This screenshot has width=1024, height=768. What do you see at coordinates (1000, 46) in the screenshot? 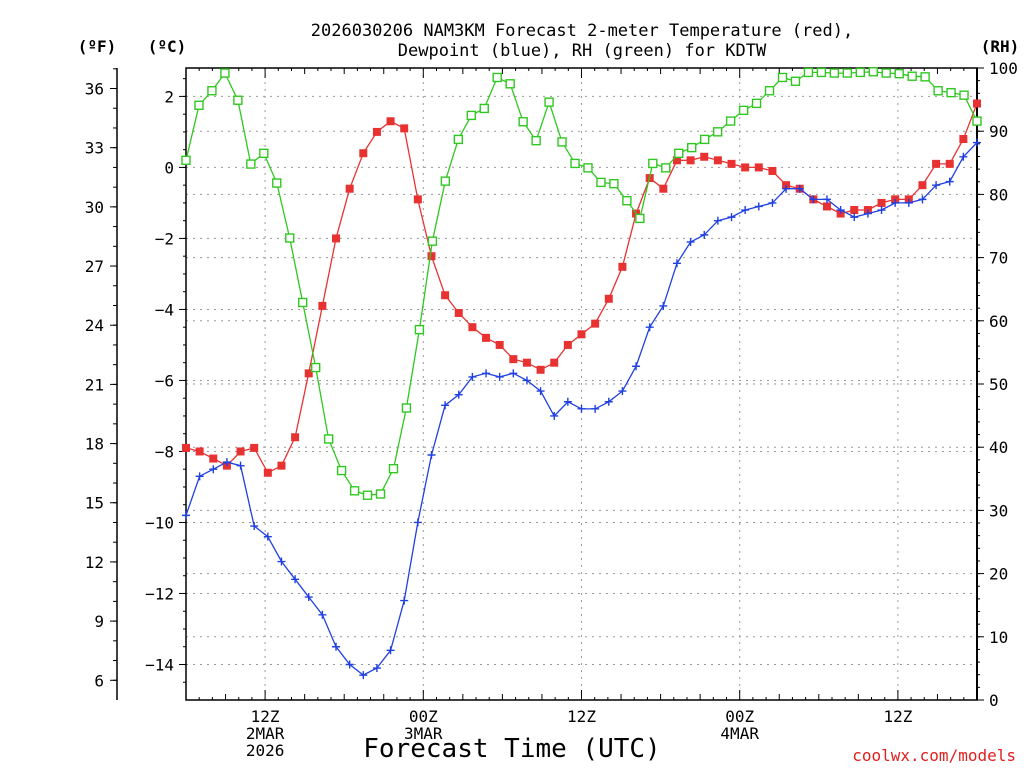
I see `rh-unit-label: (RH)` at bounding box center [1000, 46].